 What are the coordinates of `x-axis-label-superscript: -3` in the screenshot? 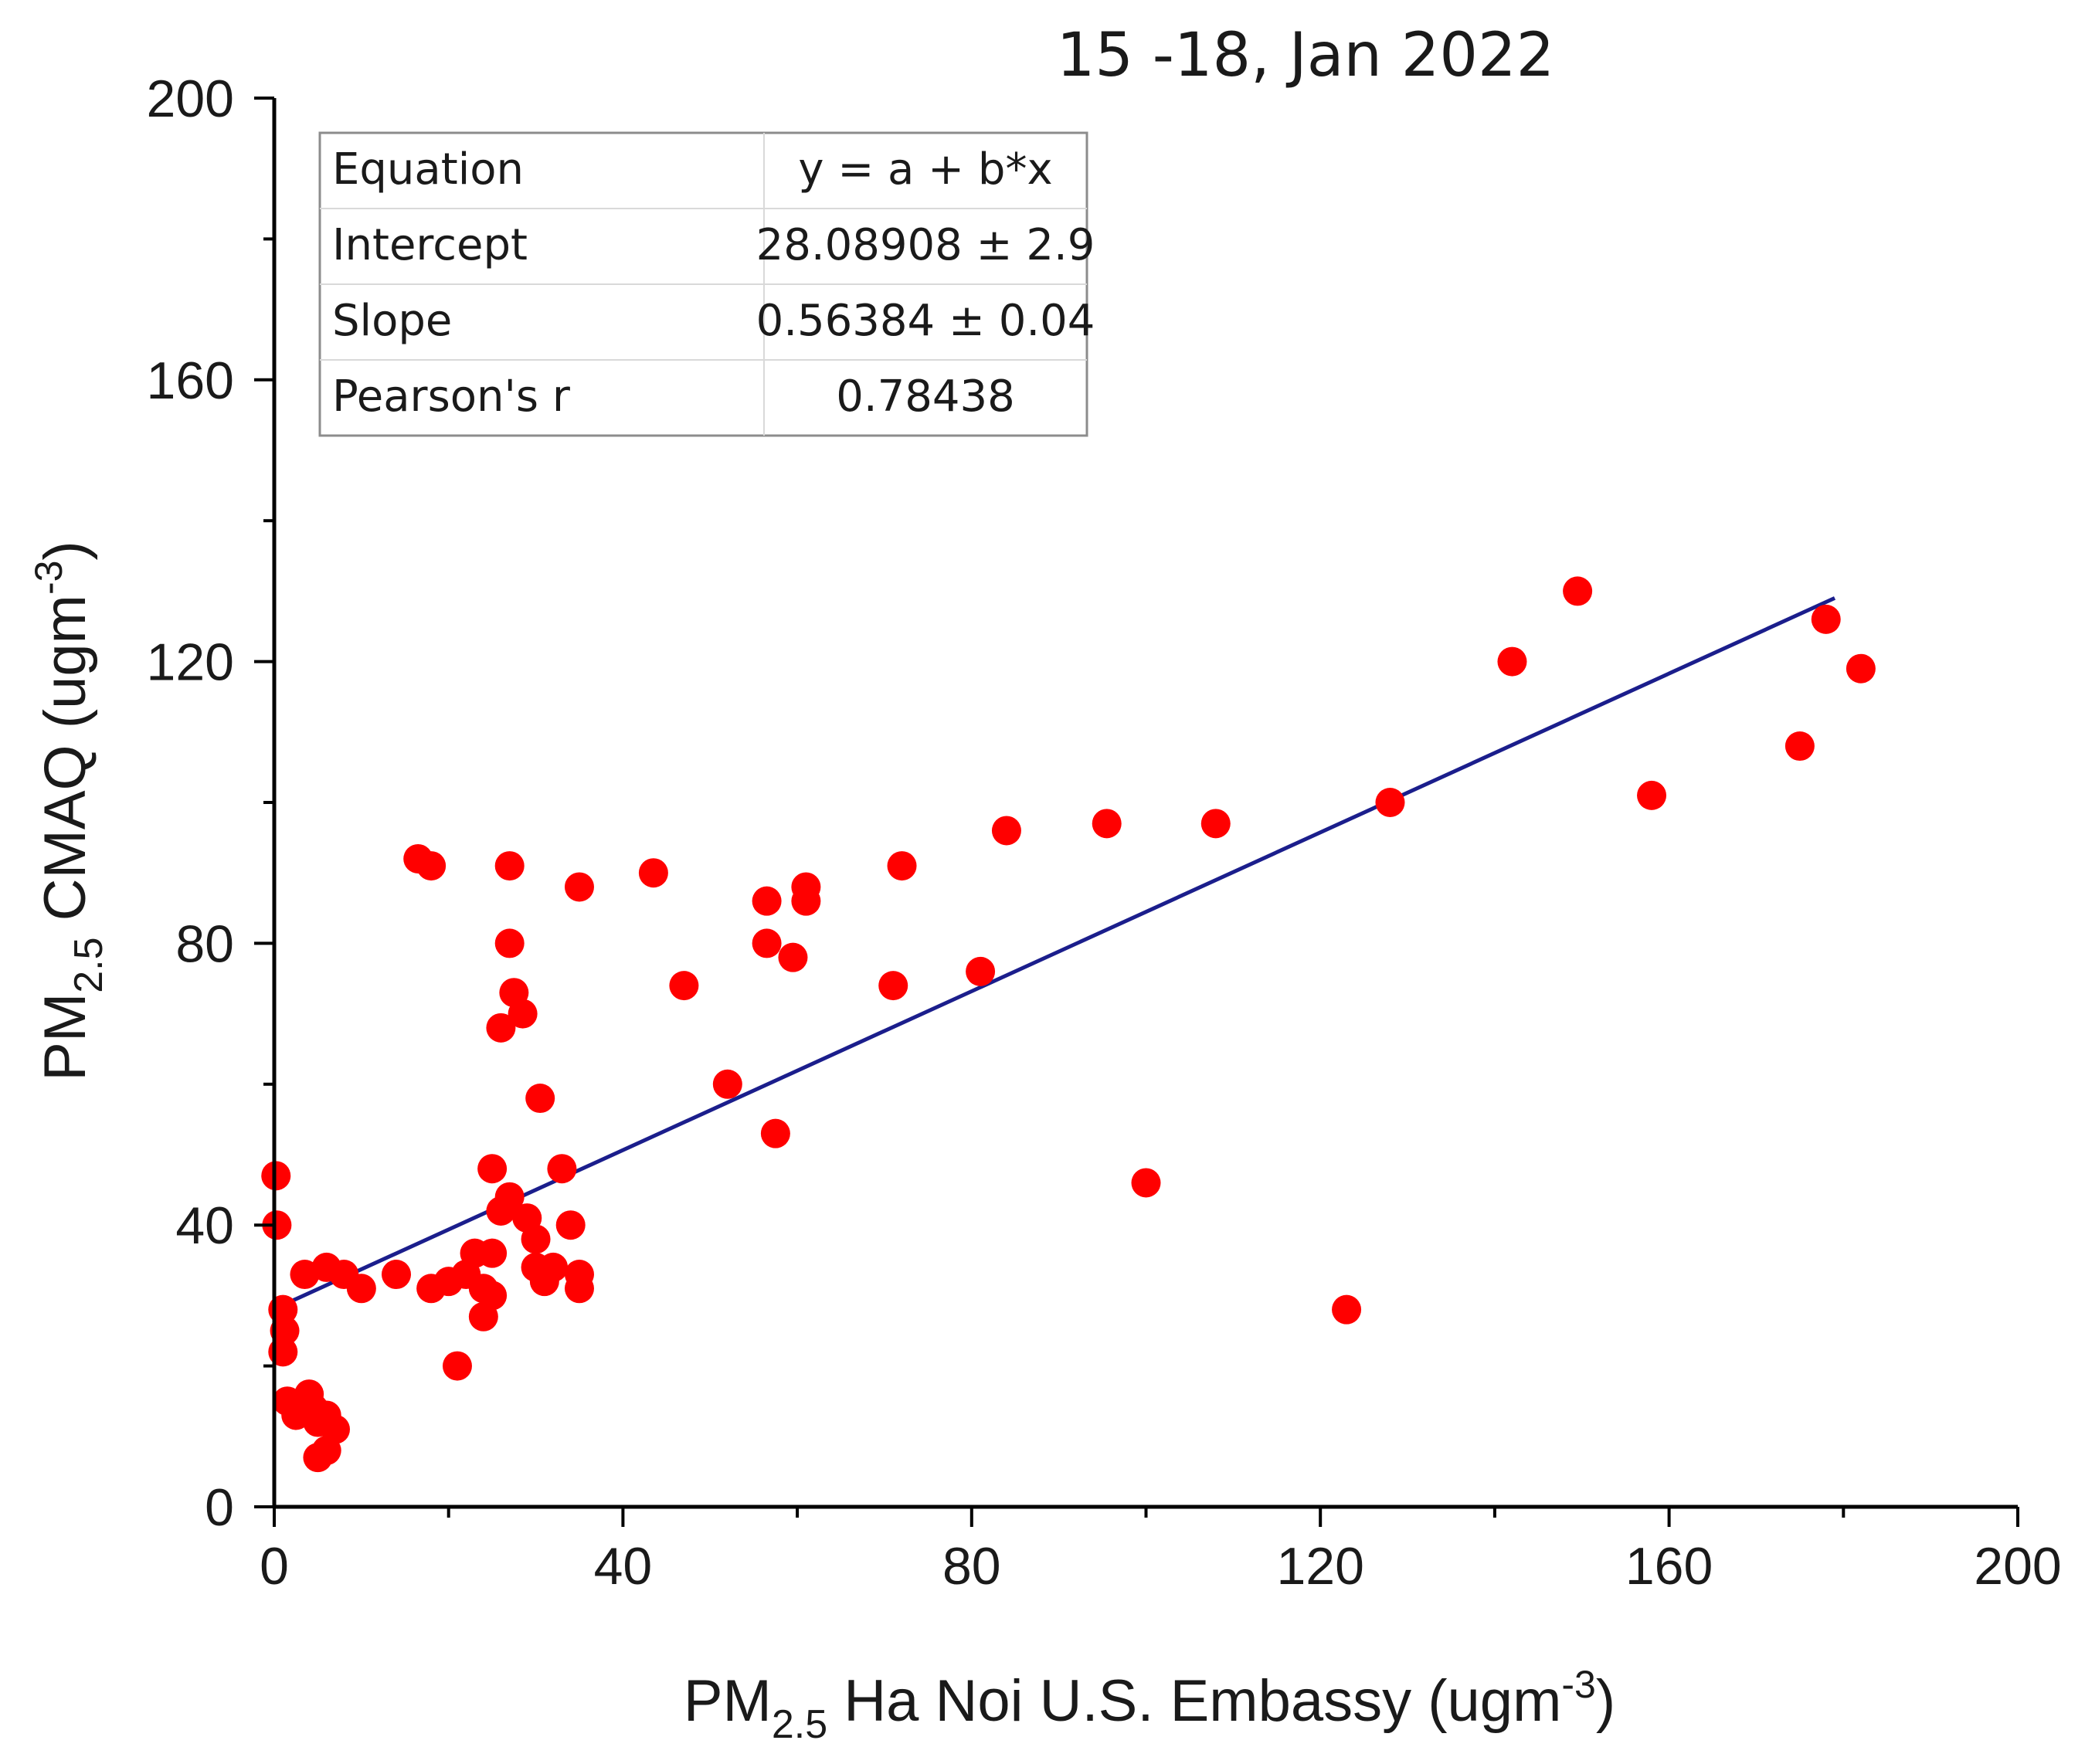 It's located at (1578, 1685).